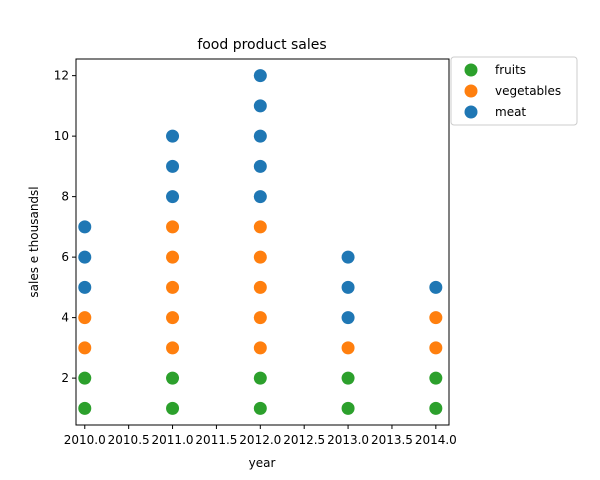  Describe the element at coordinates (65, 318) in the screenshot. I see `y-tick-label: 4` at that location.